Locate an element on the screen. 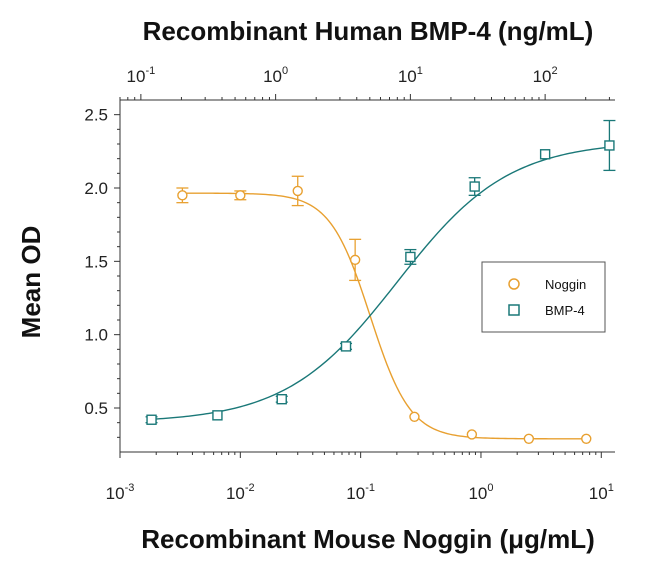  x-axis-title: Recombinant Mouse Noggin (μg/mL) is located at coordinates (368, 539).